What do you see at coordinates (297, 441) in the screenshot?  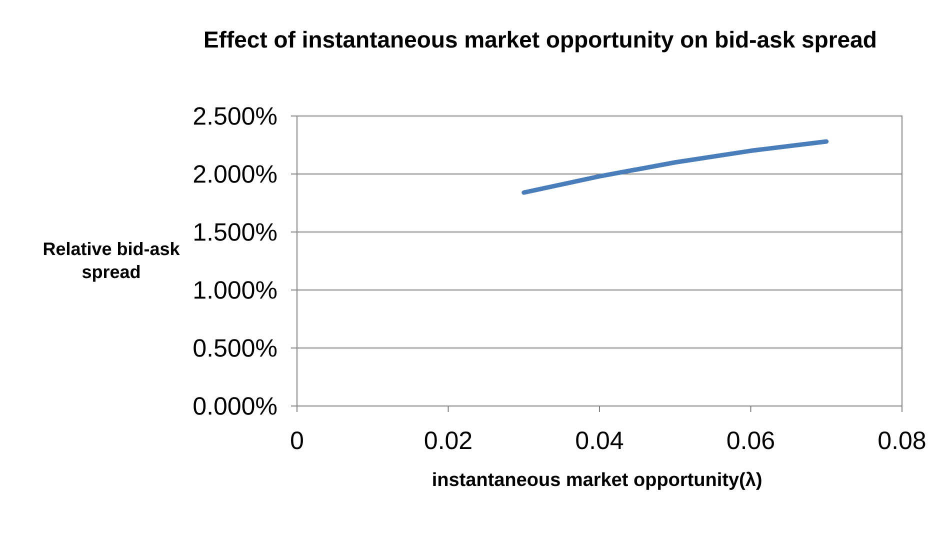 I see `x-tick-label: 0` at bounding box center [297, 441].